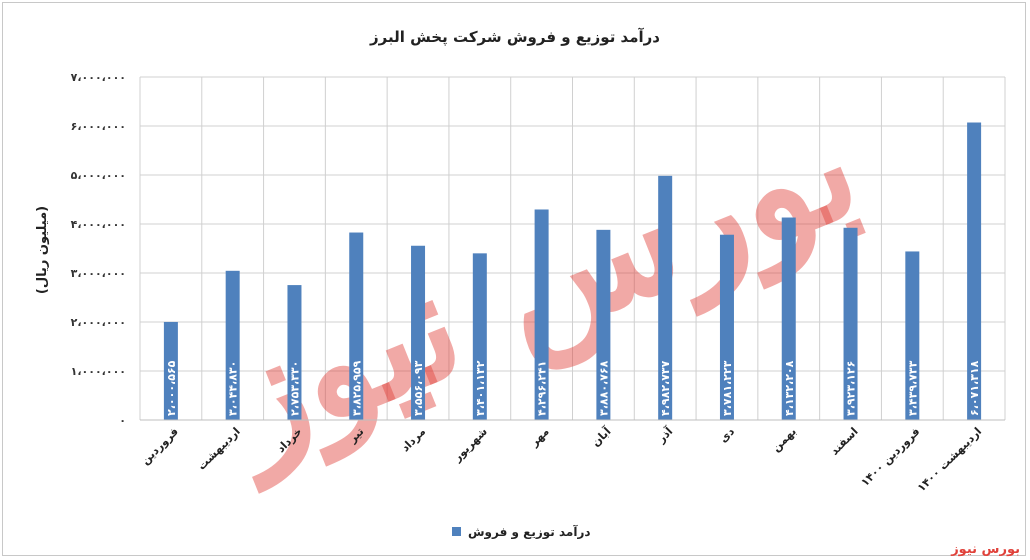 This screenshot has height=560, width=1030. I want to click on bar-data-label: ۳،۸۸۰،۷۶۸, so click(603, 388).